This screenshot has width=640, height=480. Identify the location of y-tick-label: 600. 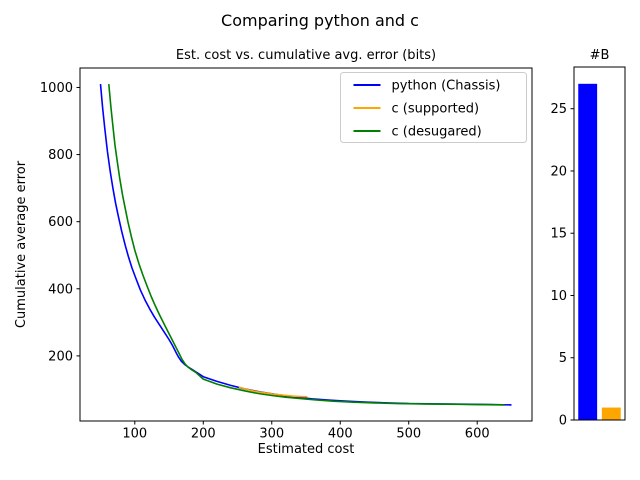
(60, 222).